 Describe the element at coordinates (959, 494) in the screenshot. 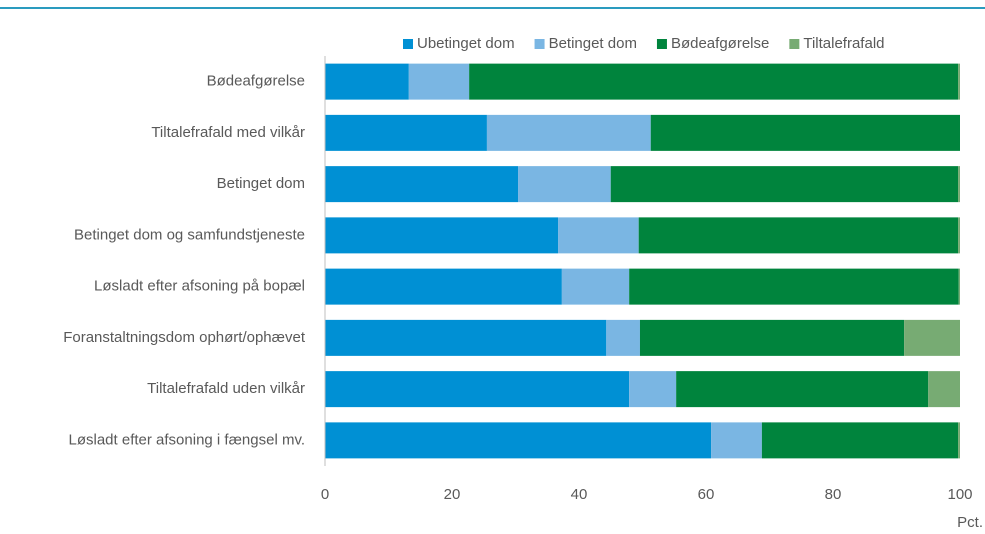

I see `x-tick-label: 100` at that location.